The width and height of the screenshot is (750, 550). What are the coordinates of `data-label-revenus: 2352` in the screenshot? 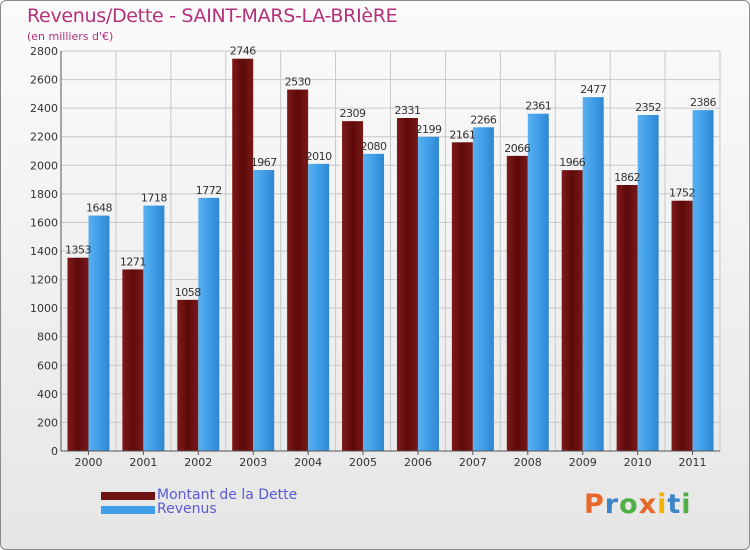 It's located at (648, 107).